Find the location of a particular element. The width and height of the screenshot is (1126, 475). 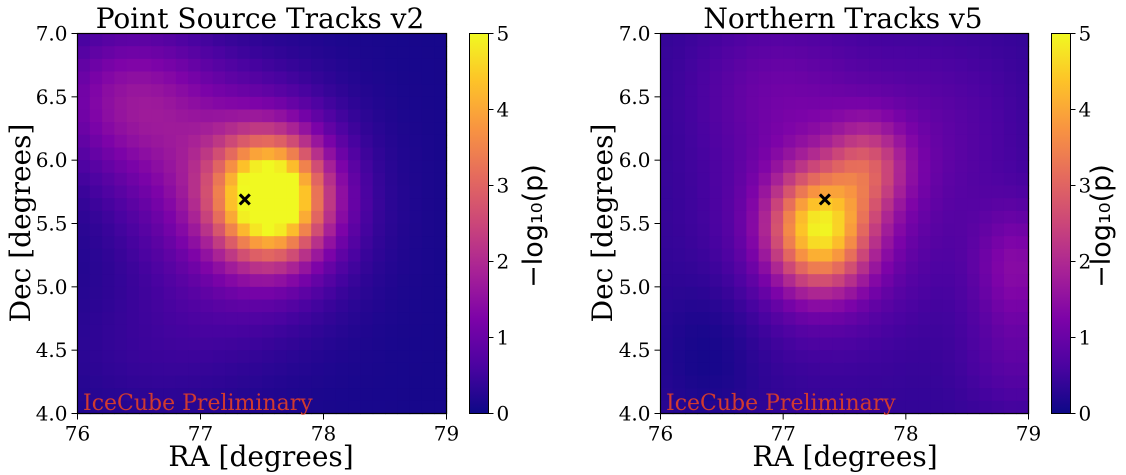

x-tick-labels: 76 77 78 79 is located at coordinates (844, 429).